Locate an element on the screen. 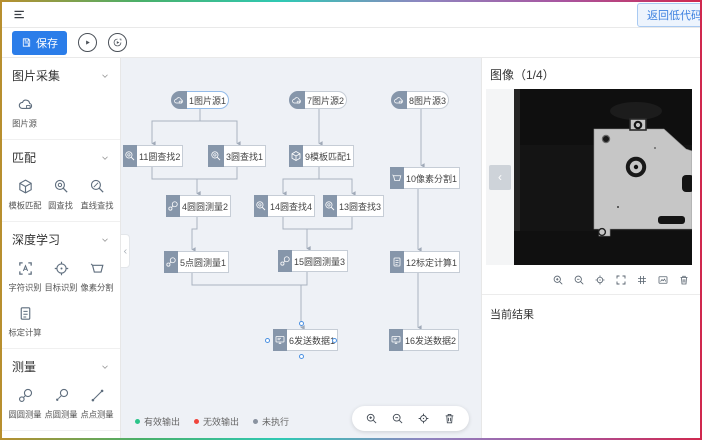  workflow-node-10: 10像素分割1 is located at coordinates (425, 178).